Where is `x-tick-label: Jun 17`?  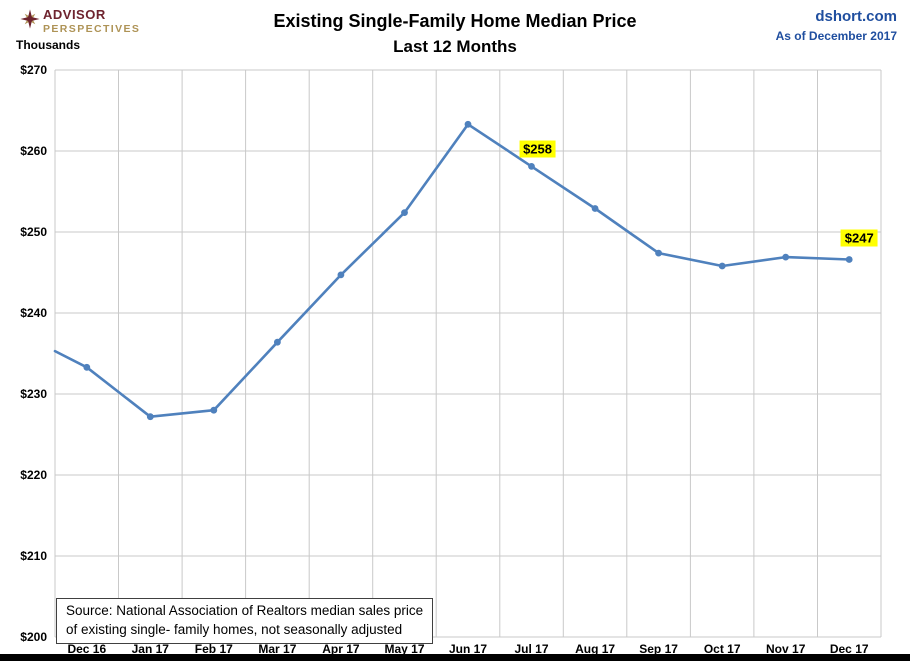 x-tick-label: Jun 17 is located at coordinates (468, 649).